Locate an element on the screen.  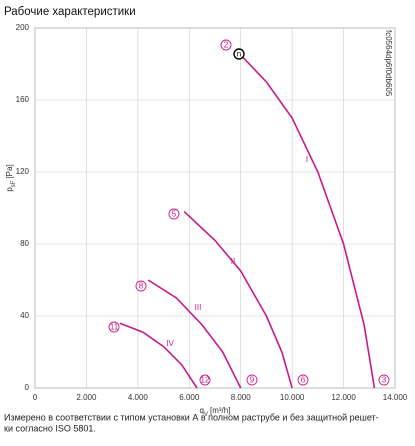
x-tick-label: 10.000 is located at coordinates (292, 397).